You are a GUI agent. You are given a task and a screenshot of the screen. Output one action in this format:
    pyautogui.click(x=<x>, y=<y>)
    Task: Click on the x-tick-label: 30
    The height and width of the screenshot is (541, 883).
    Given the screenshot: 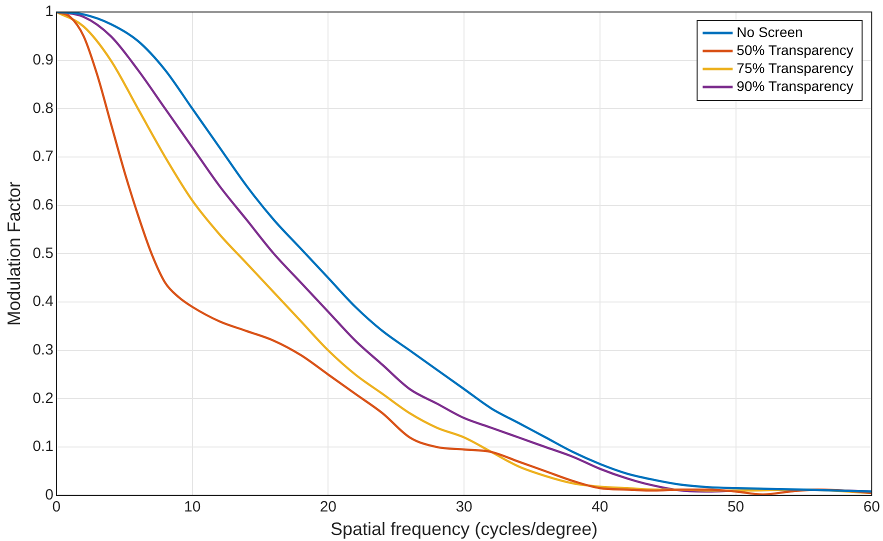 What is the action you would take?
    pyautogui.click(x=464, y=507)
    